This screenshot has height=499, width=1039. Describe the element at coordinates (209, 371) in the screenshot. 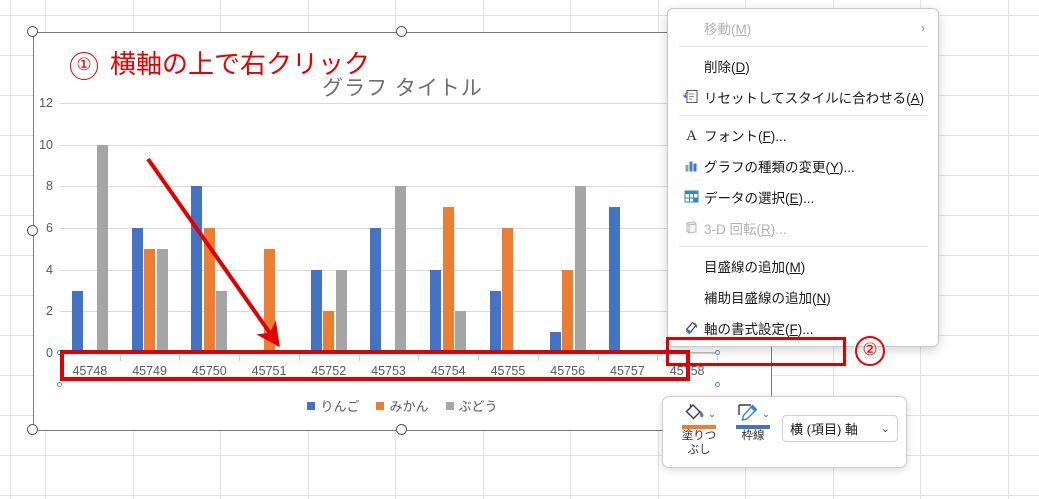

I see `x-axis-tick-label: 45750` at that location.